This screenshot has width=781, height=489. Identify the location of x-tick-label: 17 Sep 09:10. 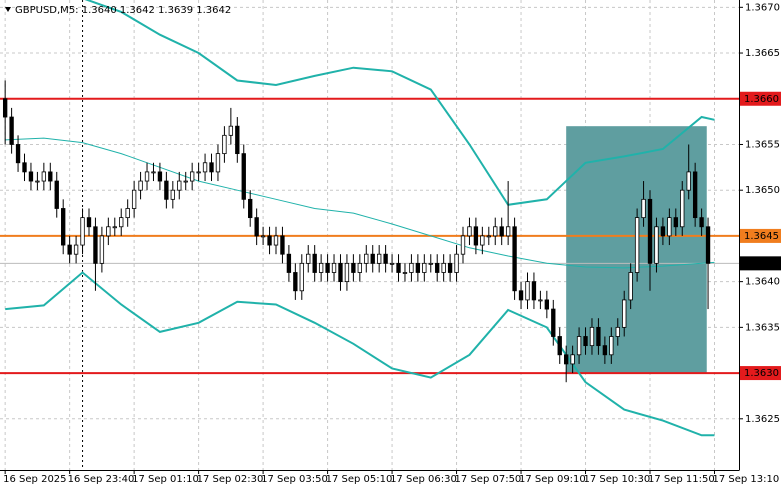
(552, 479).